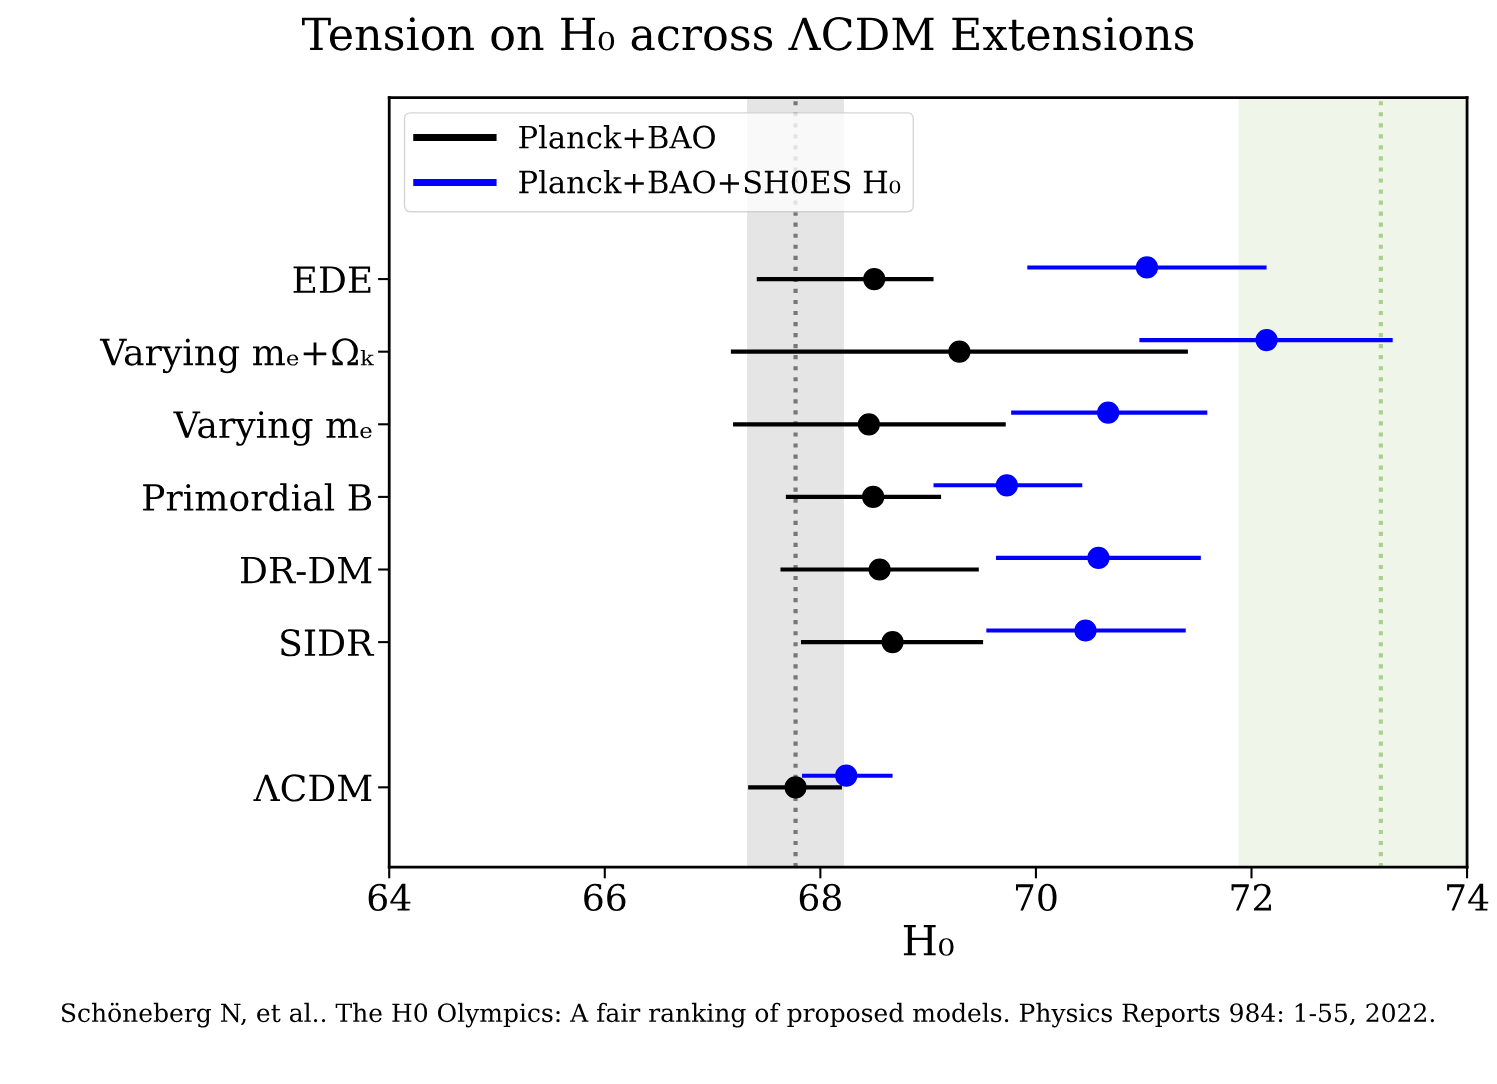  I want to click on y-tick-label: SIDR, so click(328, 643).